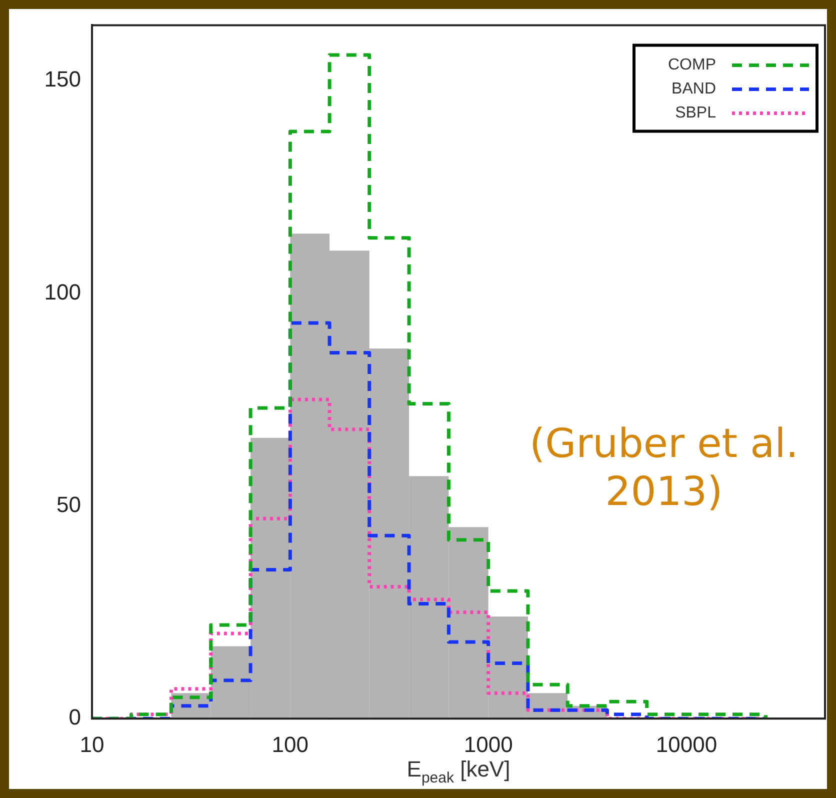 This screenshot has height=798, width=836. Describe the element at coordinates (687, 744) in the screenshot. I see `x-tick-label: 10000` at that location.